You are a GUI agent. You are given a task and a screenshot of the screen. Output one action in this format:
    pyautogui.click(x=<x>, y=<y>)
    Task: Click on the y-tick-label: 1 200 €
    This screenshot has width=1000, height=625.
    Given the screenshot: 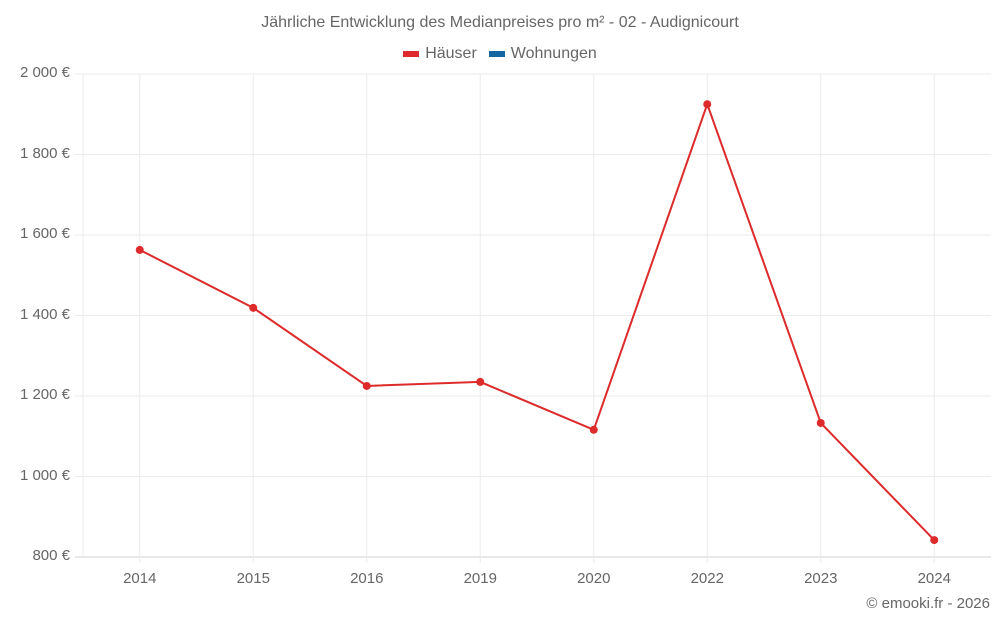 What is the action you would take?
    pyautogui.click(x=44, y=394)
    